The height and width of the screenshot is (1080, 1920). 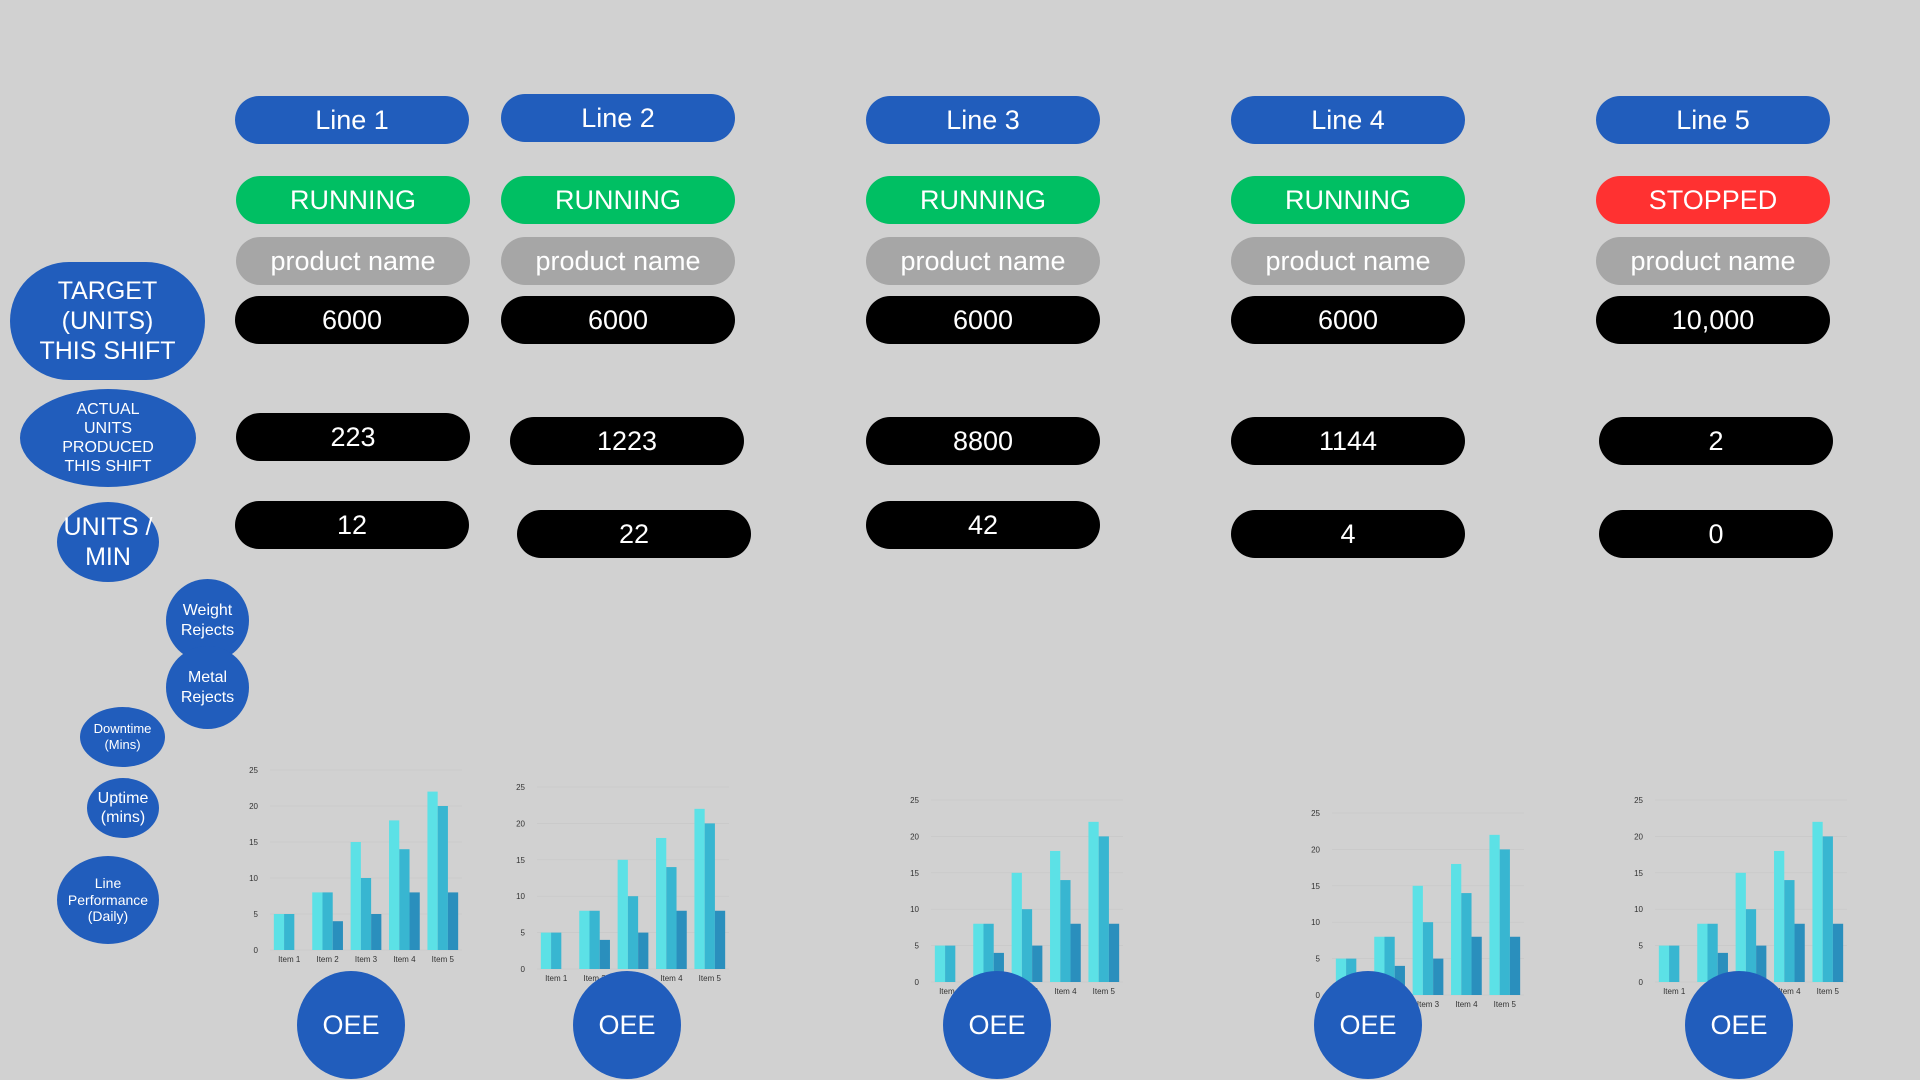 I want to click on line-2-header: Line 2, so click(x=618, y=118).